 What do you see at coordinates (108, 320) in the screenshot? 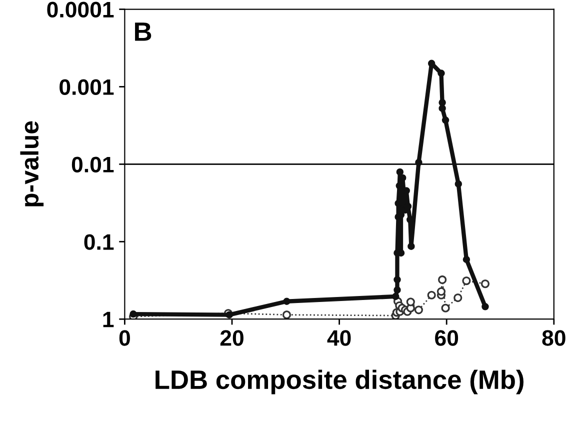
I see `y-tick-label: 1` at bounding box center [108, 320].